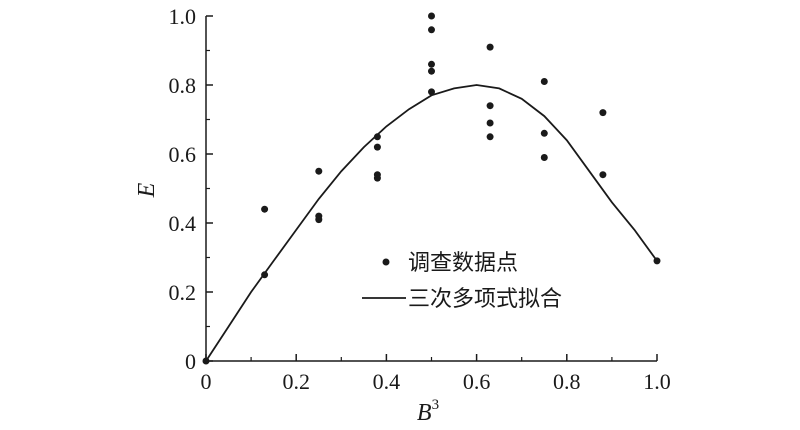  Describe the element at coordinates (657, 381) in the screenshot. I see `x-tick-label: 1.0` at that location.